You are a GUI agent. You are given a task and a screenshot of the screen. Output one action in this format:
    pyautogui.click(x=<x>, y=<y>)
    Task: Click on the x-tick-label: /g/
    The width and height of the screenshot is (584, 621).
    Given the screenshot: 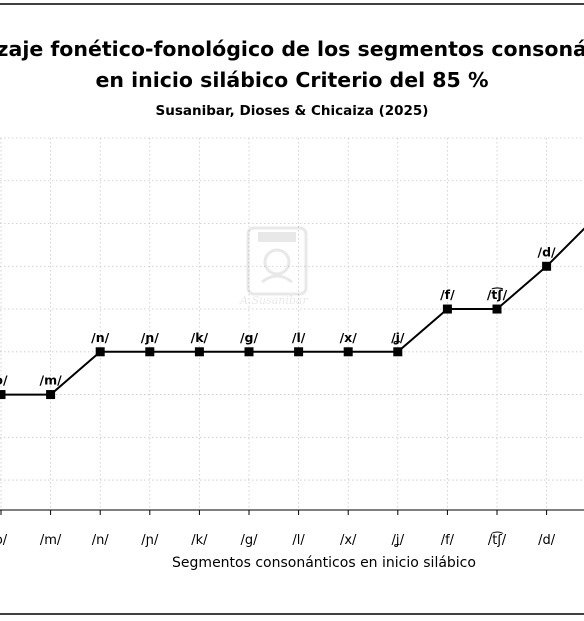 What is the action you would take?
    pyautogui.click(x=249, y=540)
    